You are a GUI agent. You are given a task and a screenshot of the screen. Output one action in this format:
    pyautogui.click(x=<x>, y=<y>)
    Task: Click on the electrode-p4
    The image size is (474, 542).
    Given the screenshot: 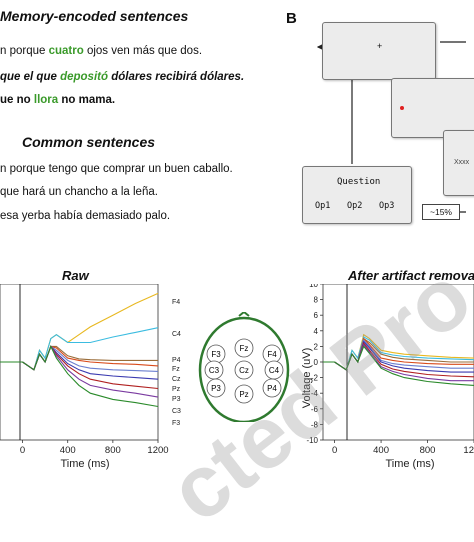 What is the action you would take?
    pyautogui.click(x=272, y=388)
    